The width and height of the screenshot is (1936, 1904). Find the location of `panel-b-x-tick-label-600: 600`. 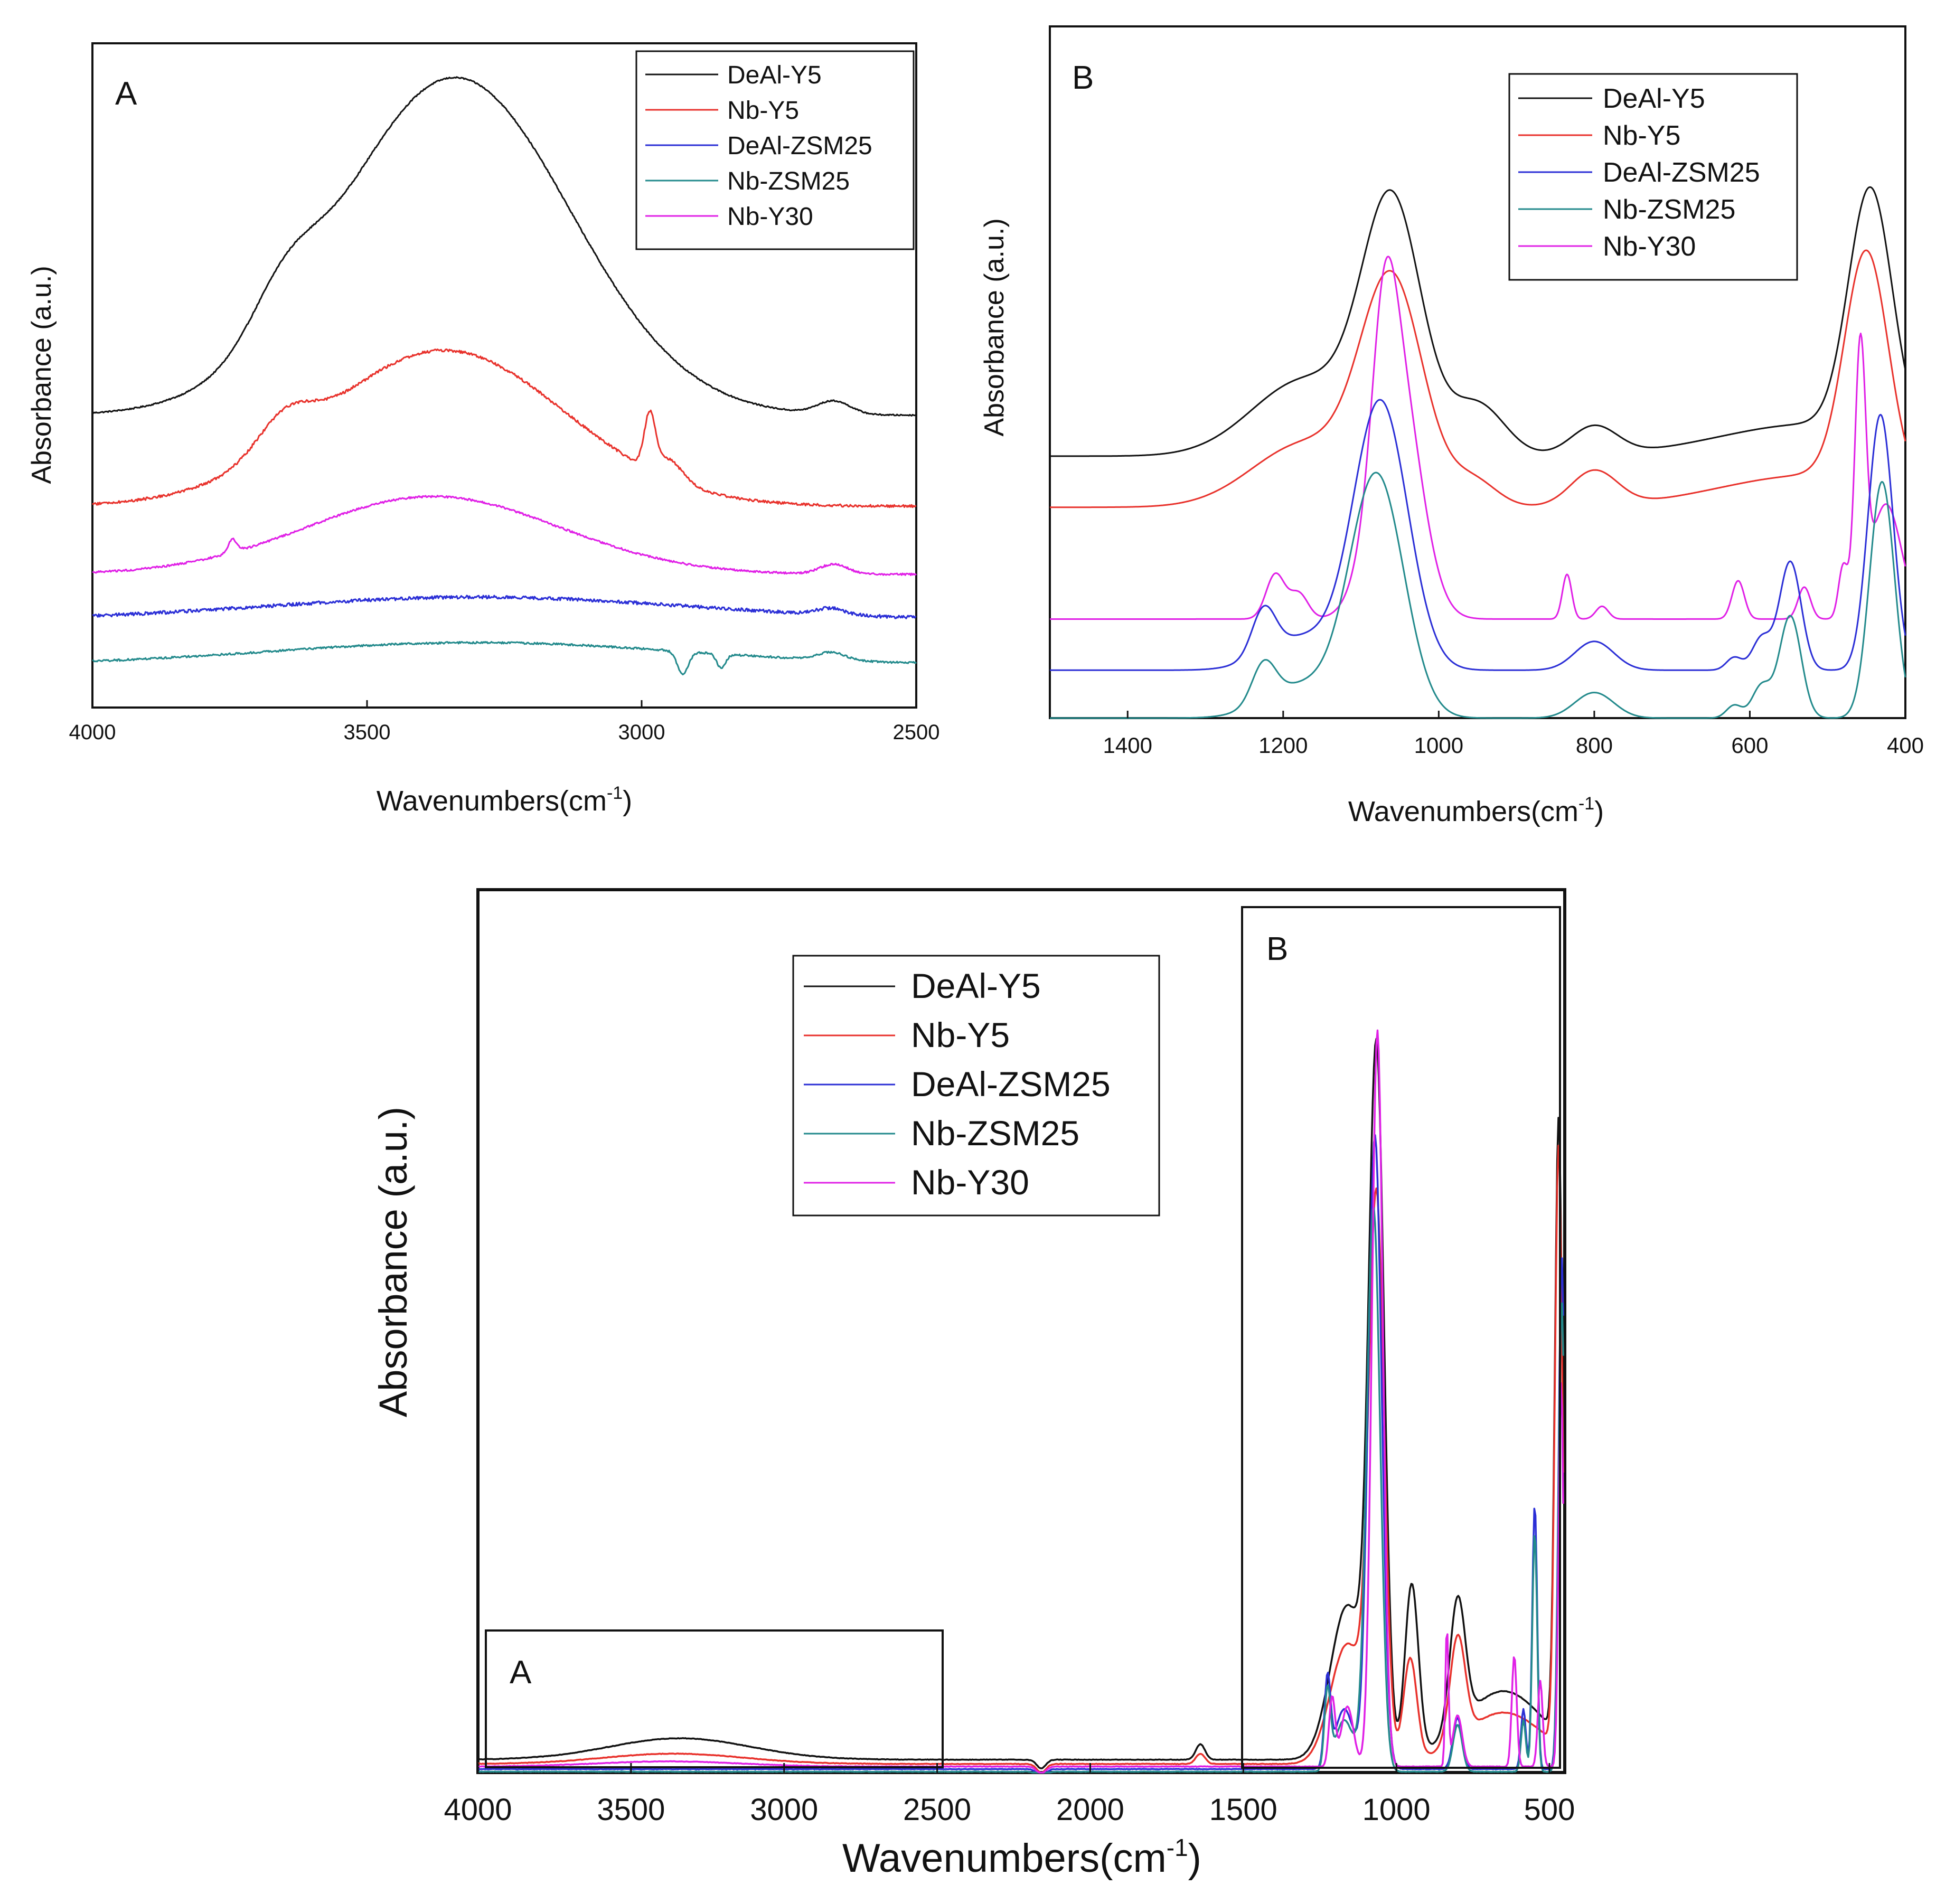

panel-b-x-tick-label-600: 600 is located at coordinates (1750, 745).